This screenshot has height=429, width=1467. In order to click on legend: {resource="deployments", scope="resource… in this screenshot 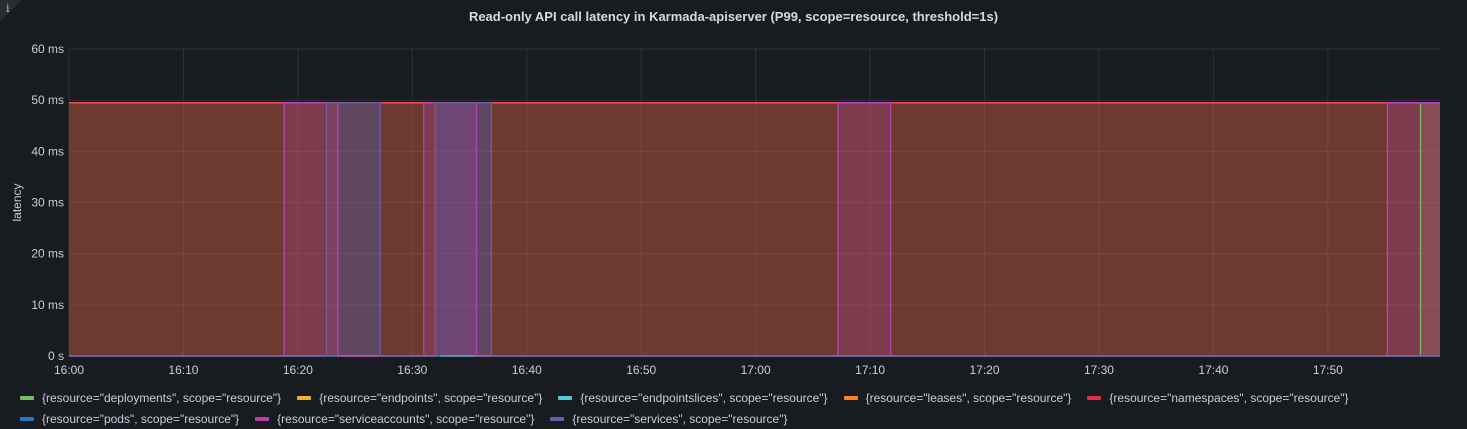, I will do `click(740, 408)`.